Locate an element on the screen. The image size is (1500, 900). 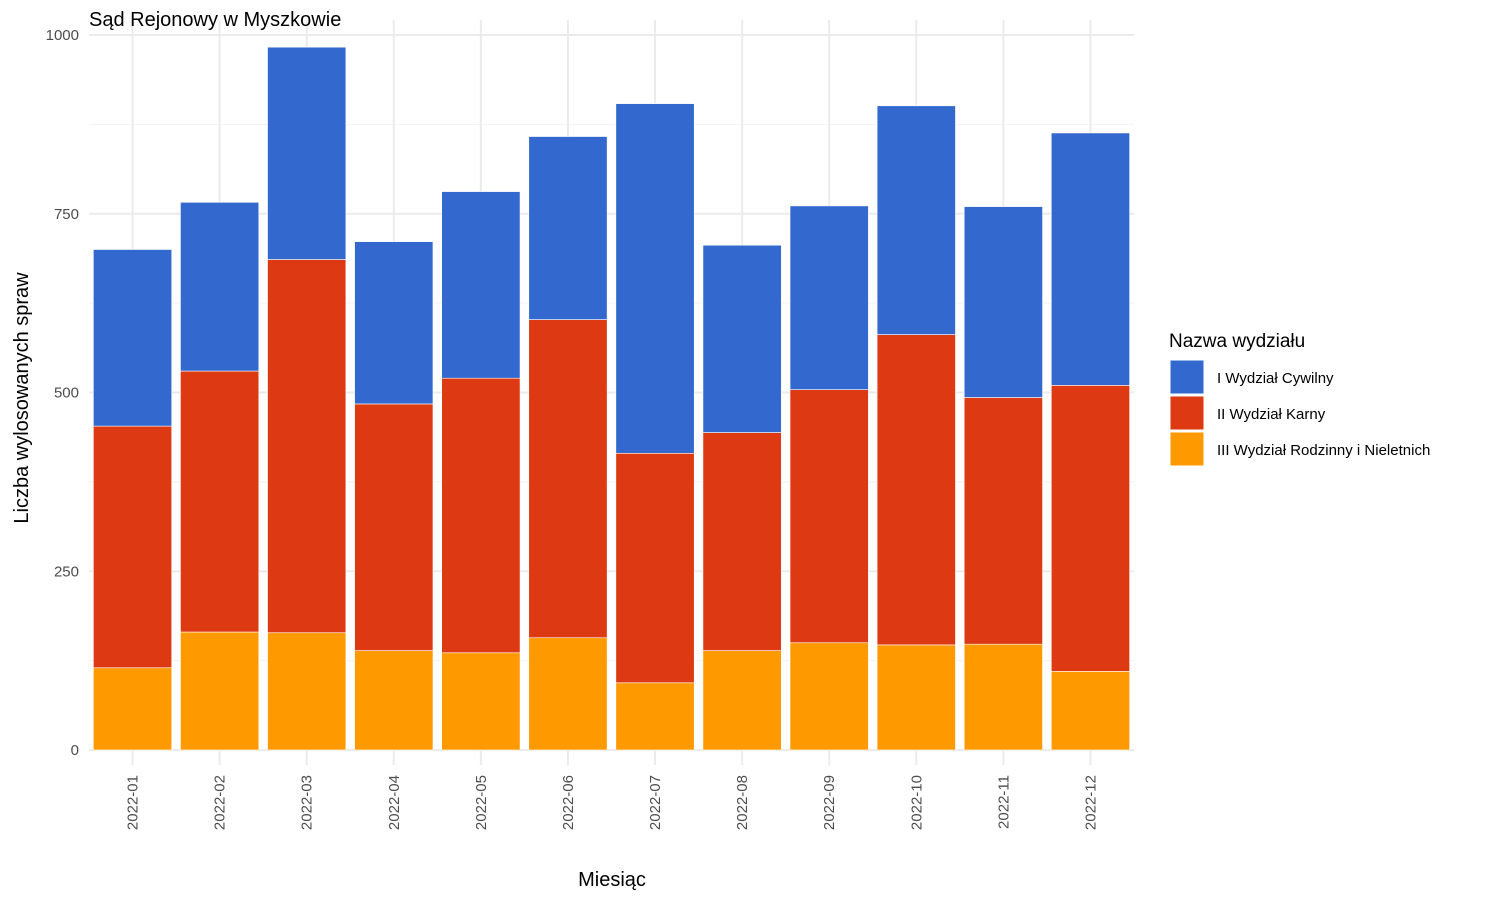
y-tick-label: 500 is located at coordinates (66, 393).